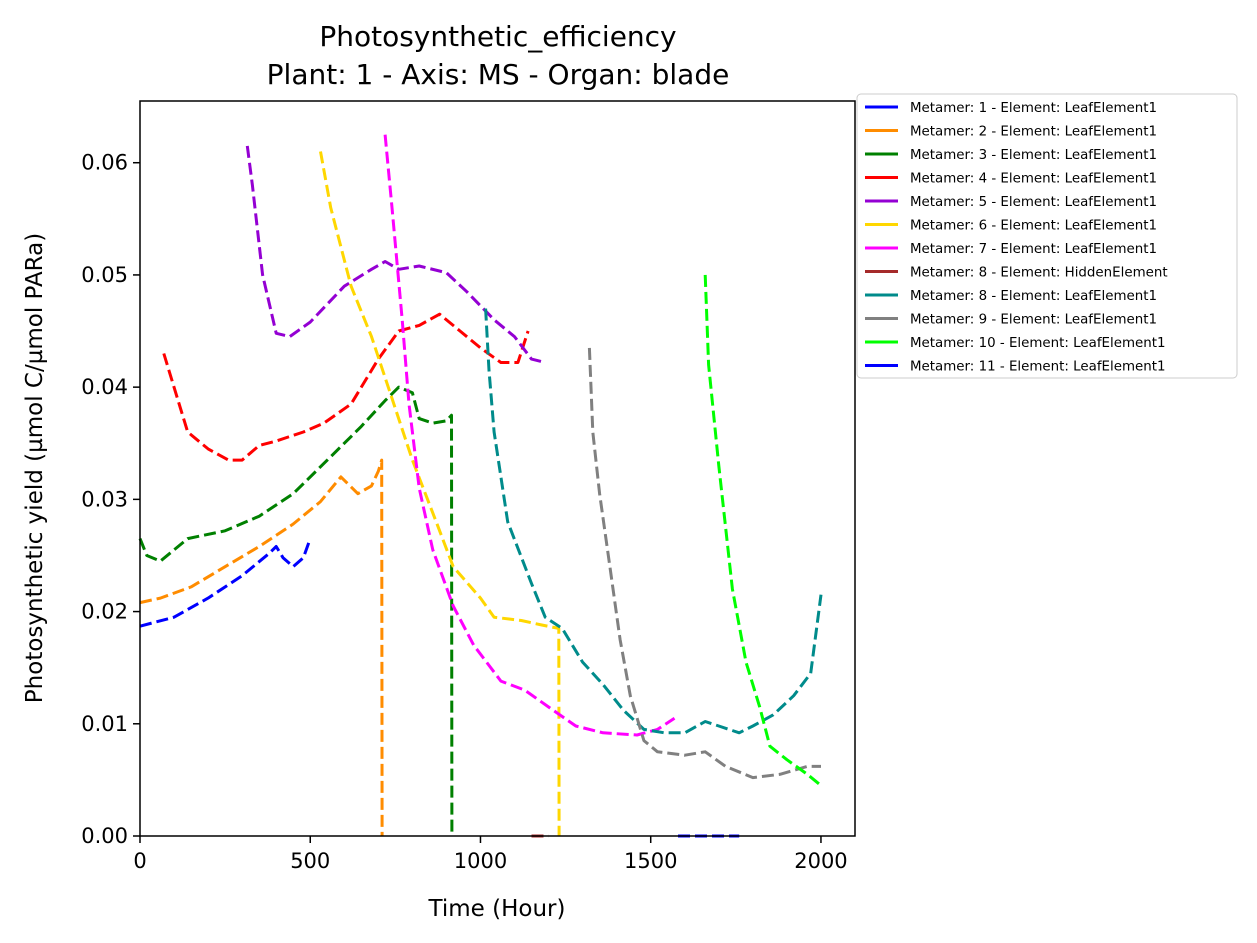 Image resolution: width=1257 pixels, height=943 pixels. I want to click on legend-label: Metamer: 6 - Element: LeafElement1, so click(1033, 226).